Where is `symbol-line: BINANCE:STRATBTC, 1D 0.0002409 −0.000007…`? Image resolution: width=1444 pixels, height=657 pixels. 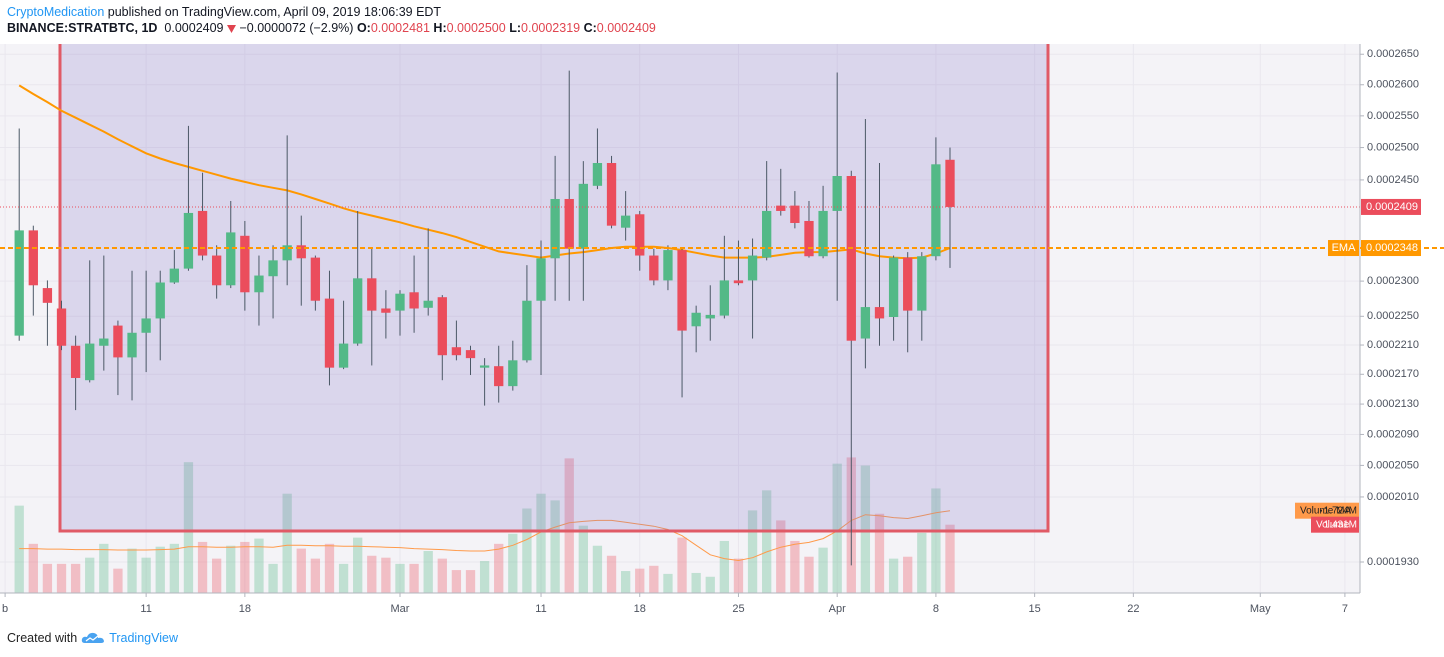 symbol-line: BINANCE:STRATBTC, 1D 0.0002409 −0.000007… is located at coordinates (331, 28).